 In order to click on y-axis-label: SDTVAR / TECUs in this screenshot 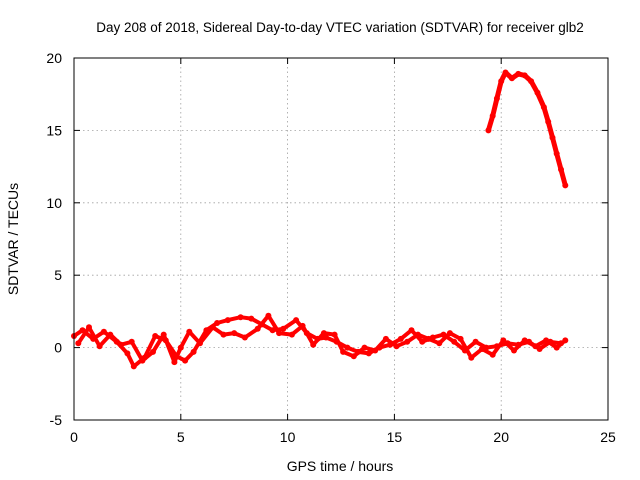, I will do `click(13, 239)`.